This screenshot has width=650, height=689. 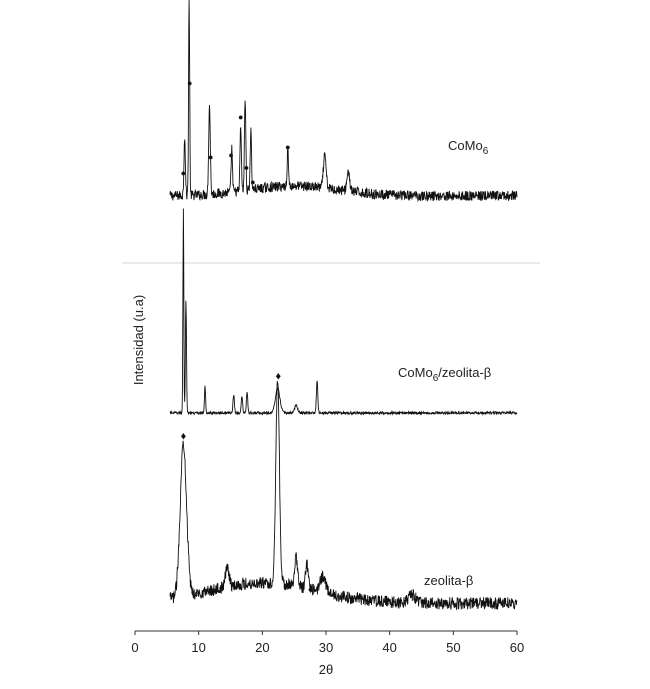 What do you see at coordinates (468, 147) in the screenshot?
I see `series-label-1: CoMo6` at bounding box center [468, 147].